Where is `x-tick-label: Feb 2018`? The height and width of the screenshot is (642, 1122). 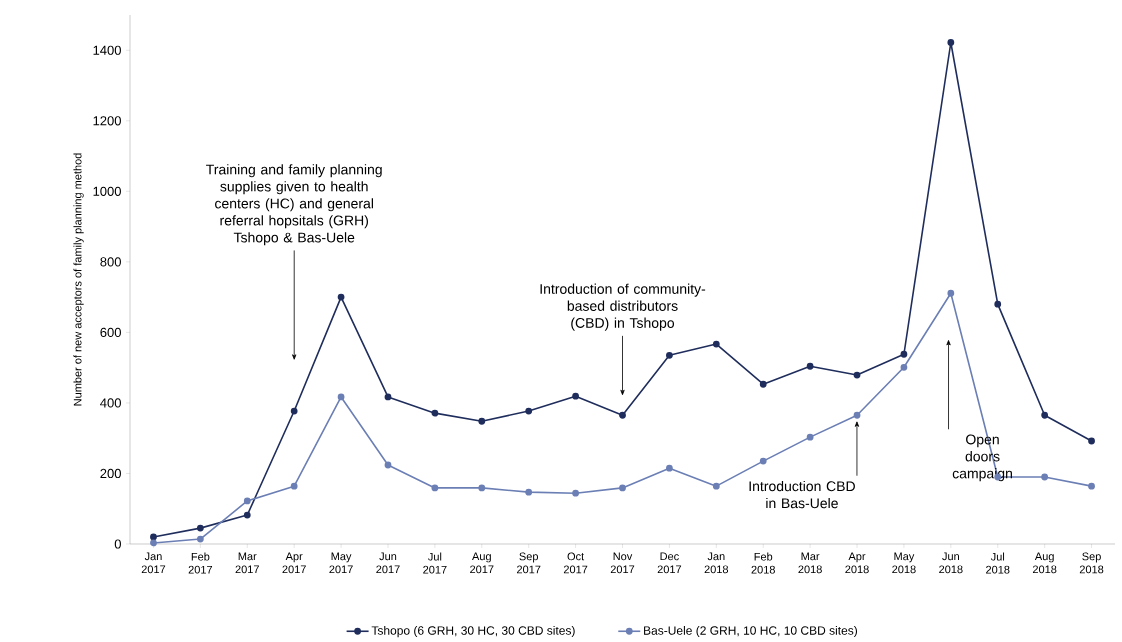
x-tick-label: Feb 2018 is located at coordinates (763, 563).